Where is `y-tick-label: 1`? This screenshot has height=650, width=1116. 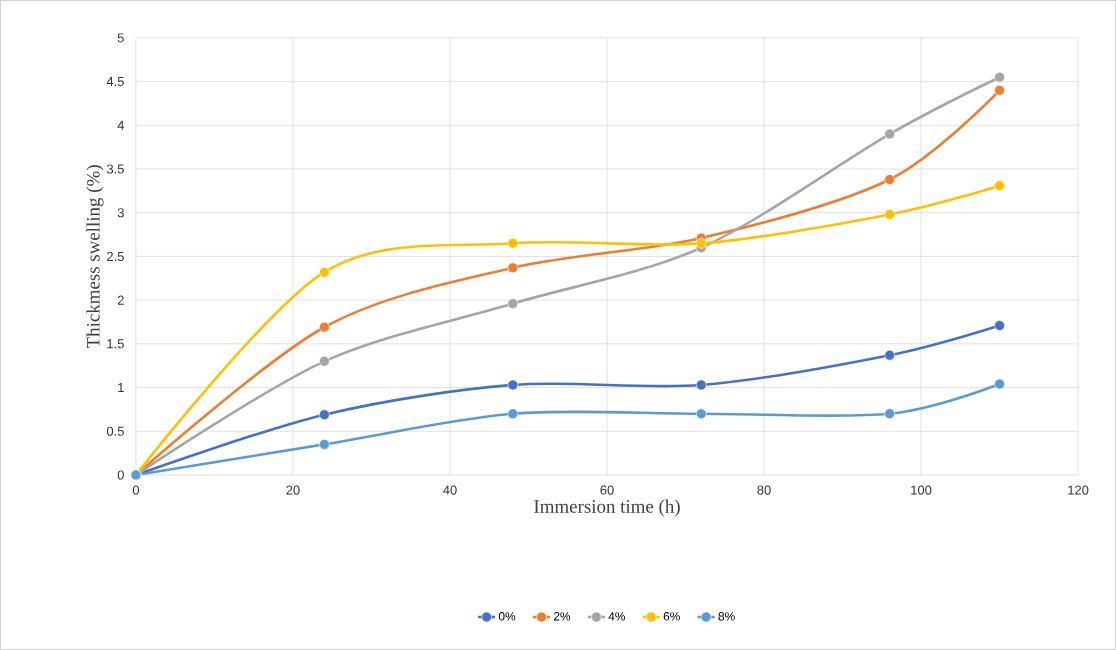
y-tick-label: 1 is located at coordinates (121, 388).